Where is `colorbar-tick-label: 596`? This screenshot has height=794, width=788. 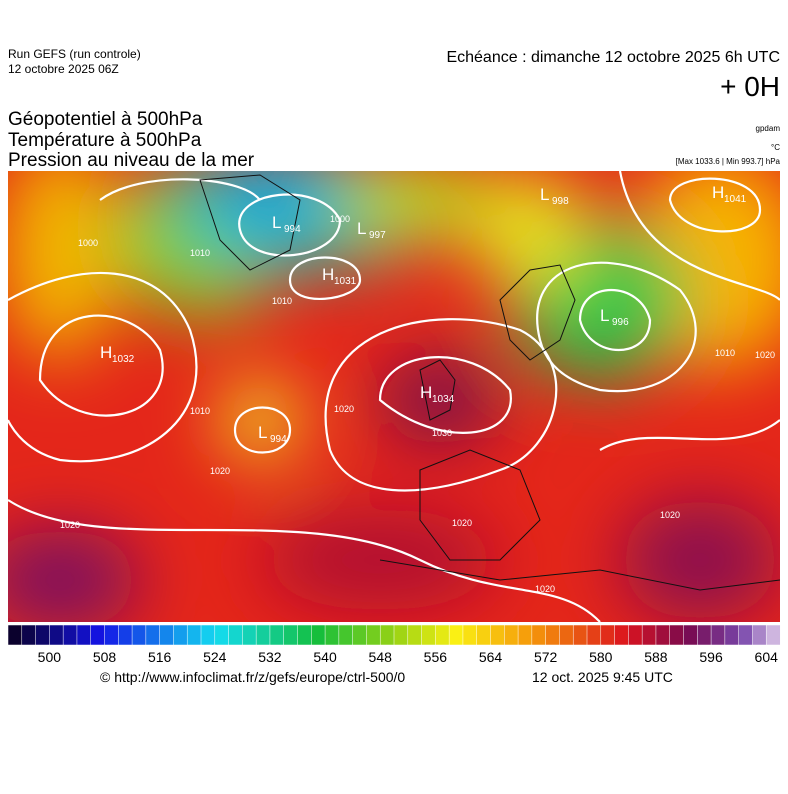
colorbar-tick-label: 596 is located at coordinates (711, 657).